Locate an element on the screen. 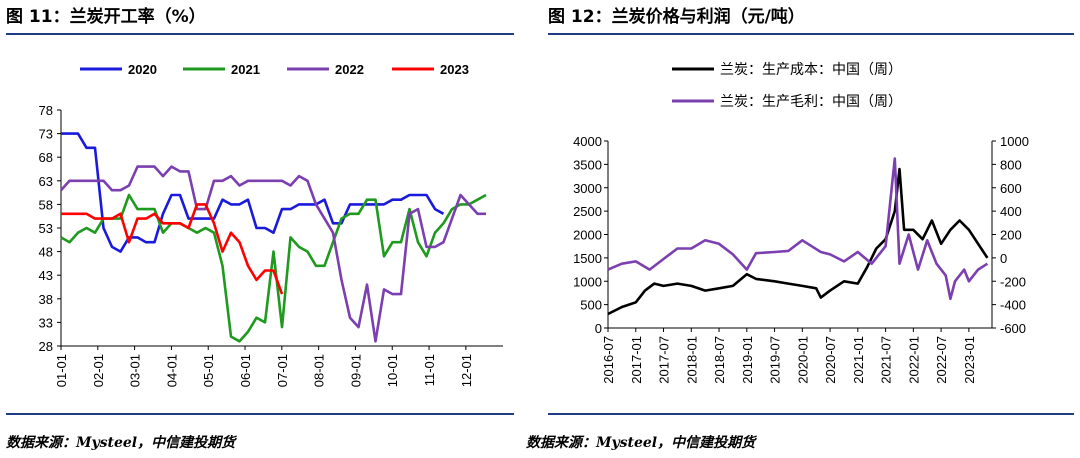  left-x-tick-label: 11-01 is located at coordinates (429, 370).